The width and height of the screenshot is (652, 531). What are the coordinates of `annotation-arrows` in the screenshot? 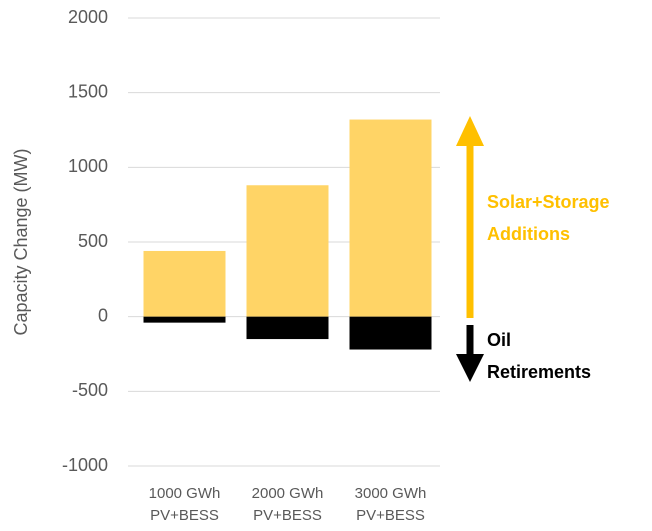 It's located at (470, 249).